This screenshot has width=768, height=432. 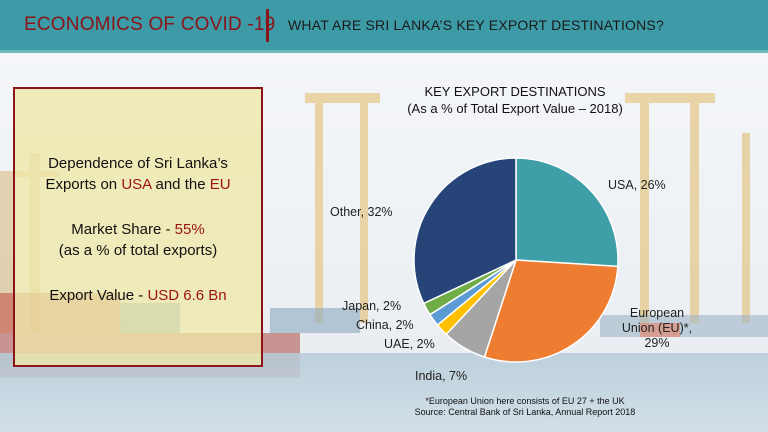 What do you see at coordinates (657, 343) in the screenshot?
I see `label-eu-line3: 29%` at bounding box center [657, 343].